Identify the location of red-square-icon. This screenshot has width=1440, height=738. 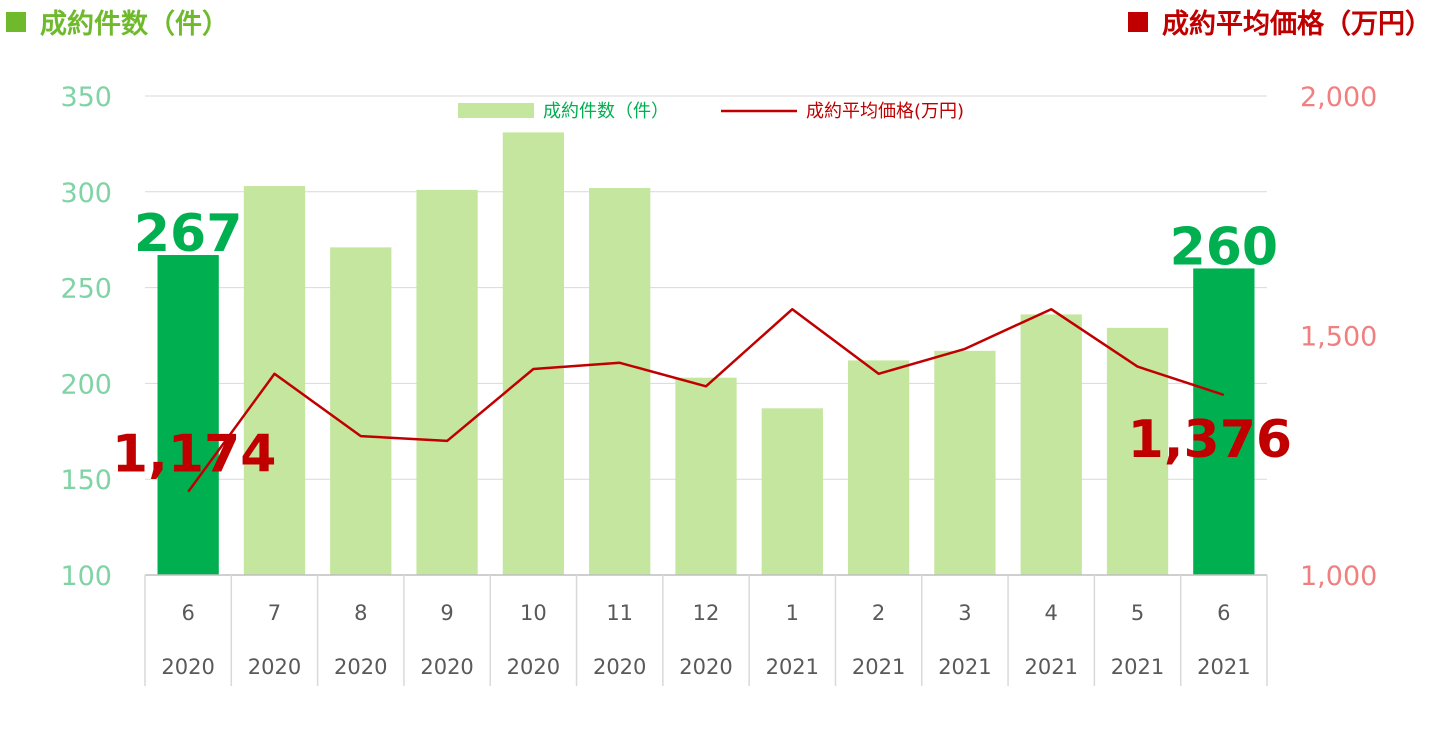
(1138, 21).